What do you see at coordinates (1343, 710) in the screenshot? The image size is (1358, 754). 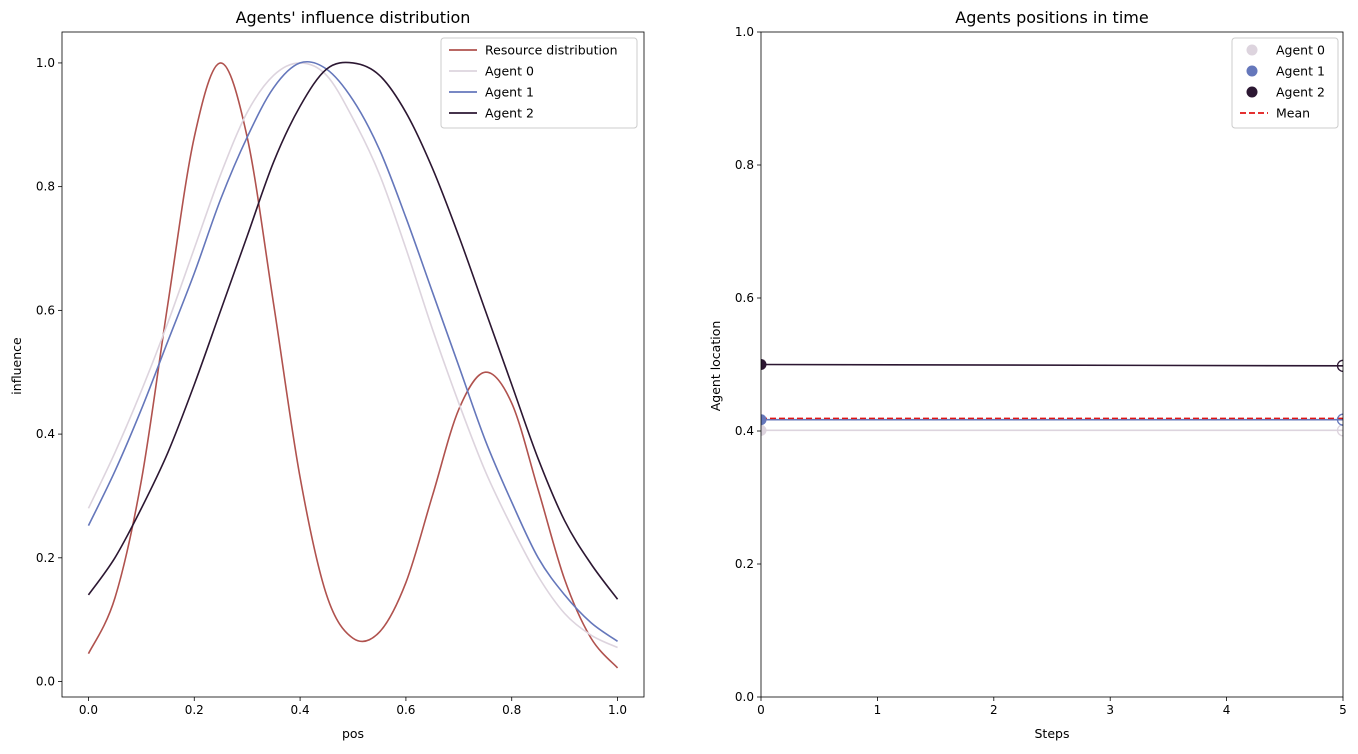 I see `x-tick-label: 5` at bounding box center [1343, 710].